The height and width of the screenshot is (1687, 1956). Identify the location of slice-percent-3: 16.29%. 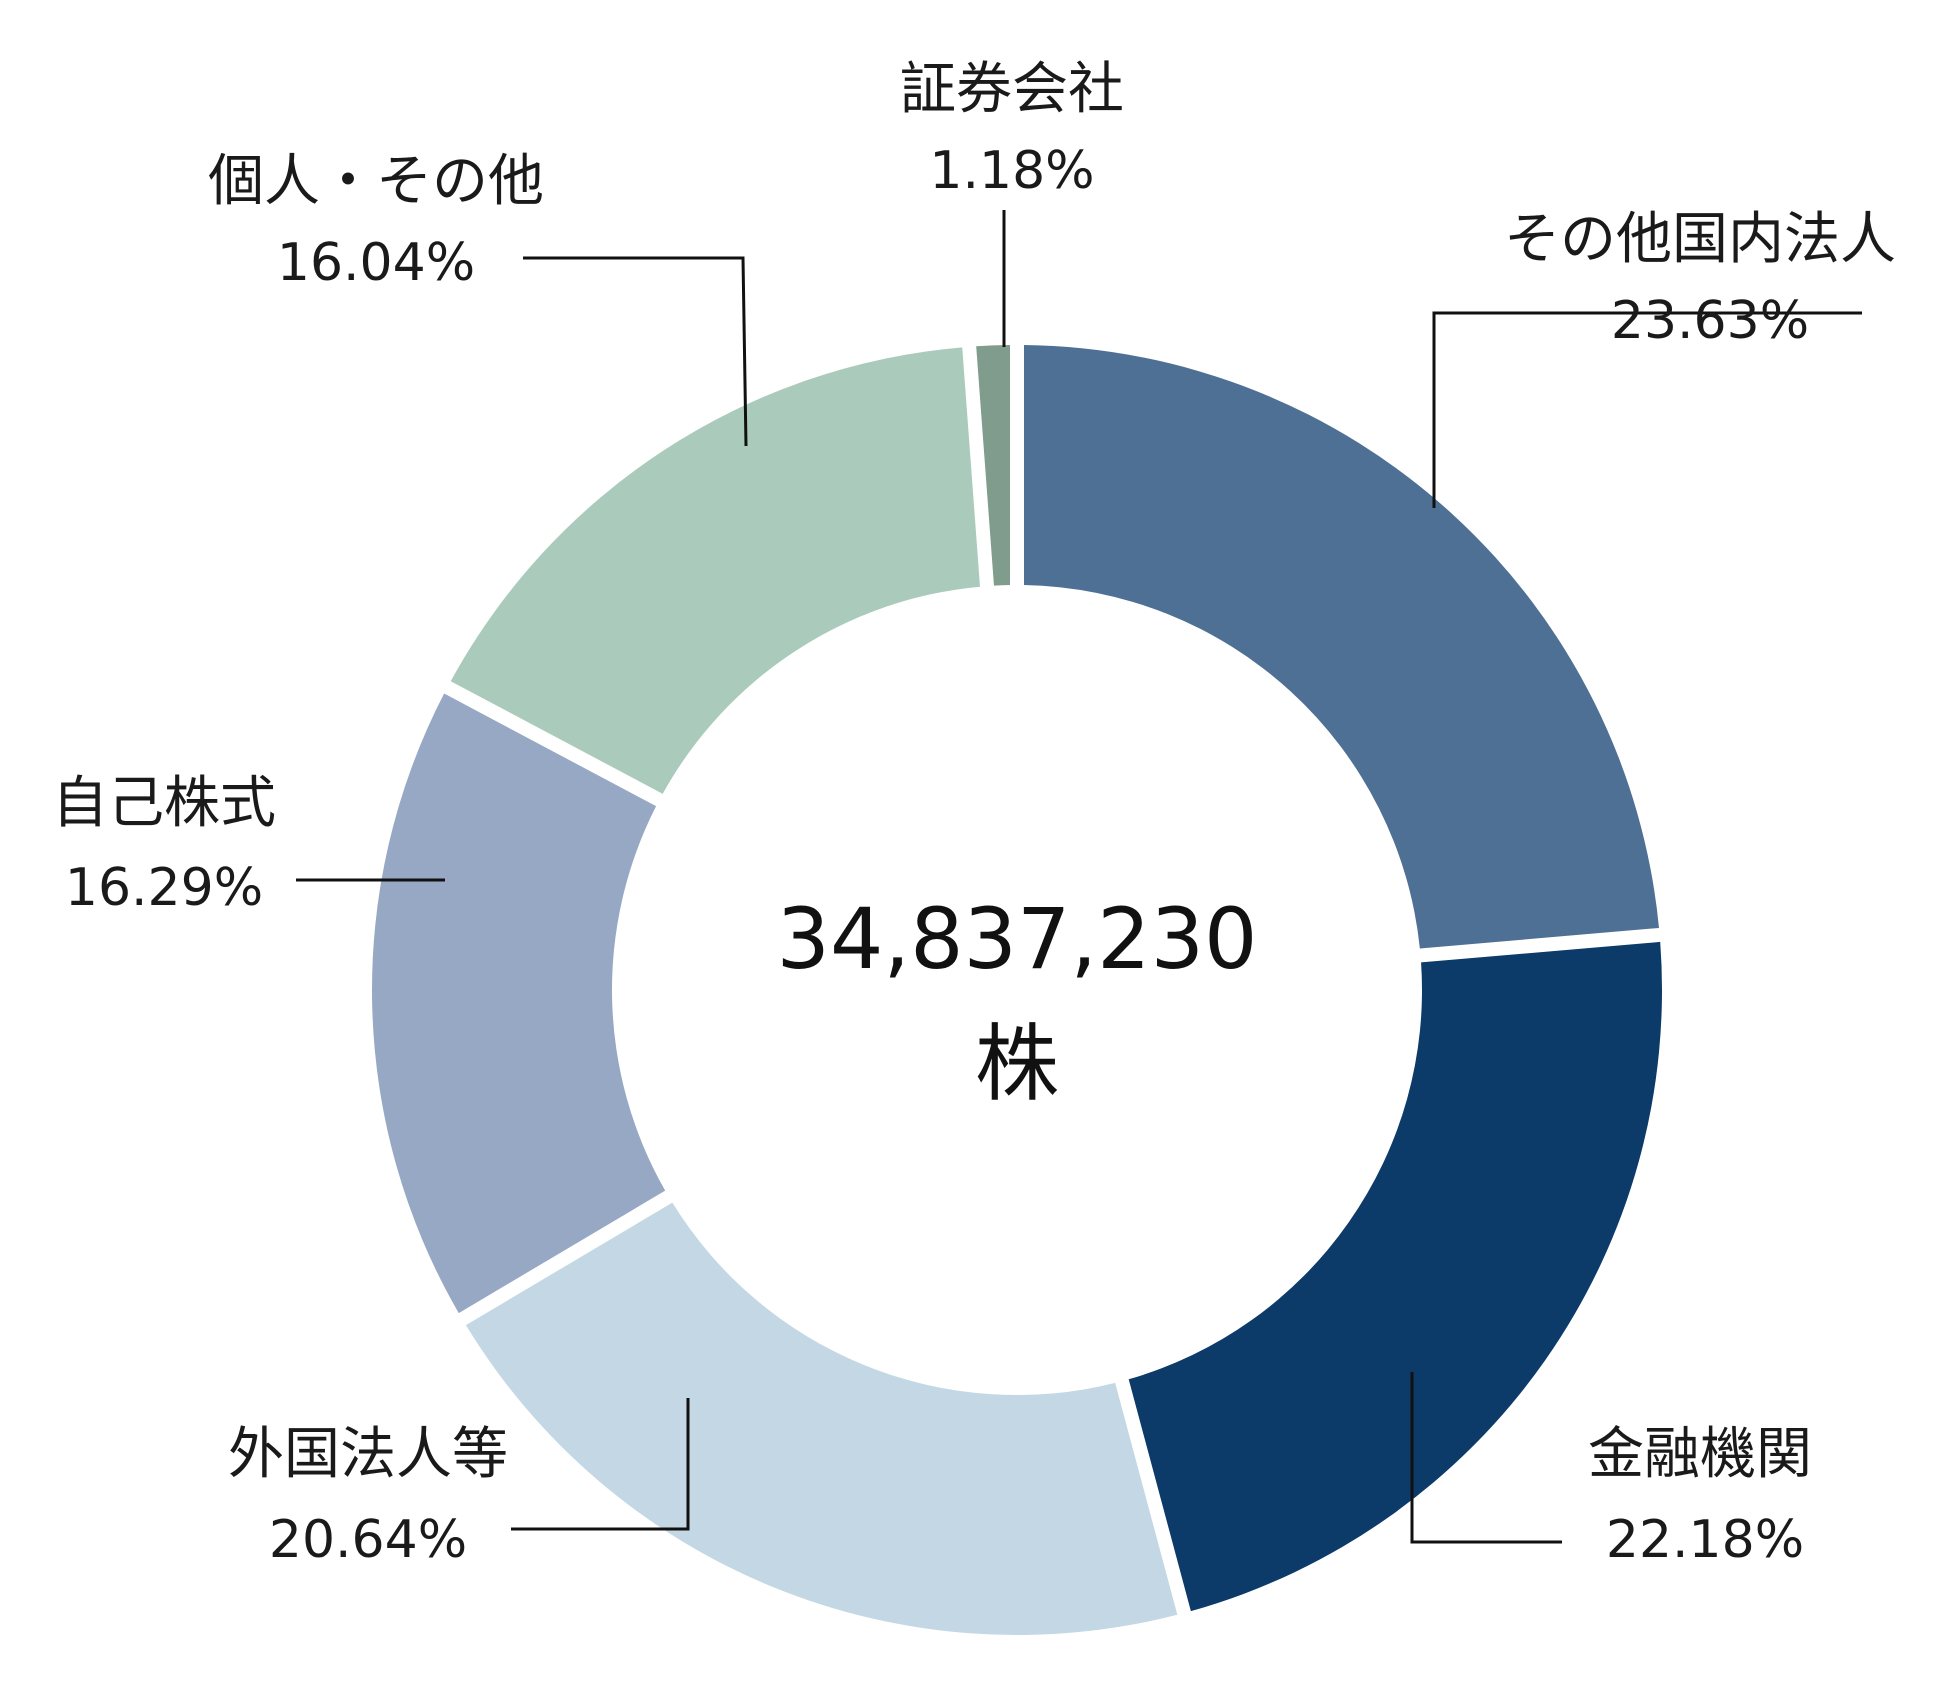
(164, 888).